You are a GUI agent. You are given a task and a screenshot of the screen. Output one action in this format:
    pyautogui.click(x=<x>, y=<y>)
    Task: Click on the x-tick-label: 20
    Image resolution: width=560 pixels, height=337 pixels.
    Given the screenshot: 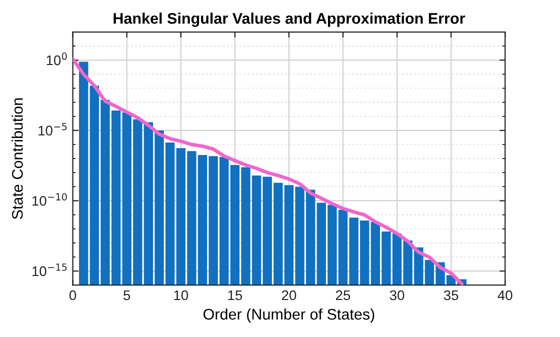 What is the action you would take?
    pyautogui.click(x=289, y=295)
    